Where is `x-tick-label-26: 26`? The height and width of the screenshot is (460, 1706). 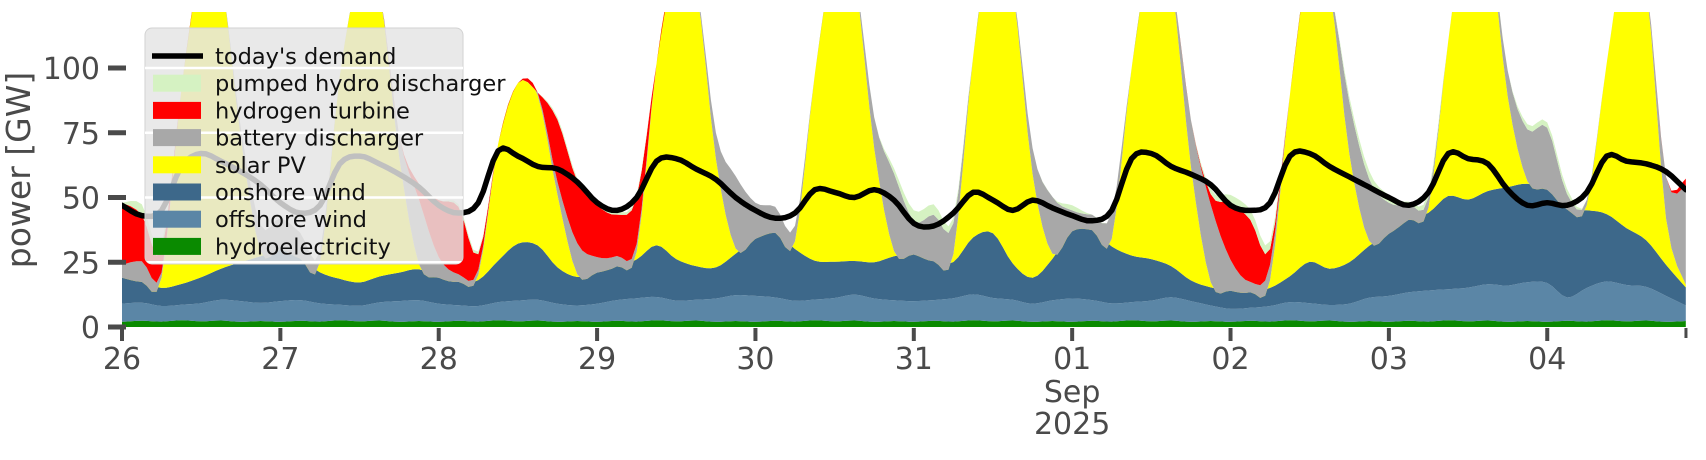
x-tick-label-26: 26 is located at coordinates (122, 359).